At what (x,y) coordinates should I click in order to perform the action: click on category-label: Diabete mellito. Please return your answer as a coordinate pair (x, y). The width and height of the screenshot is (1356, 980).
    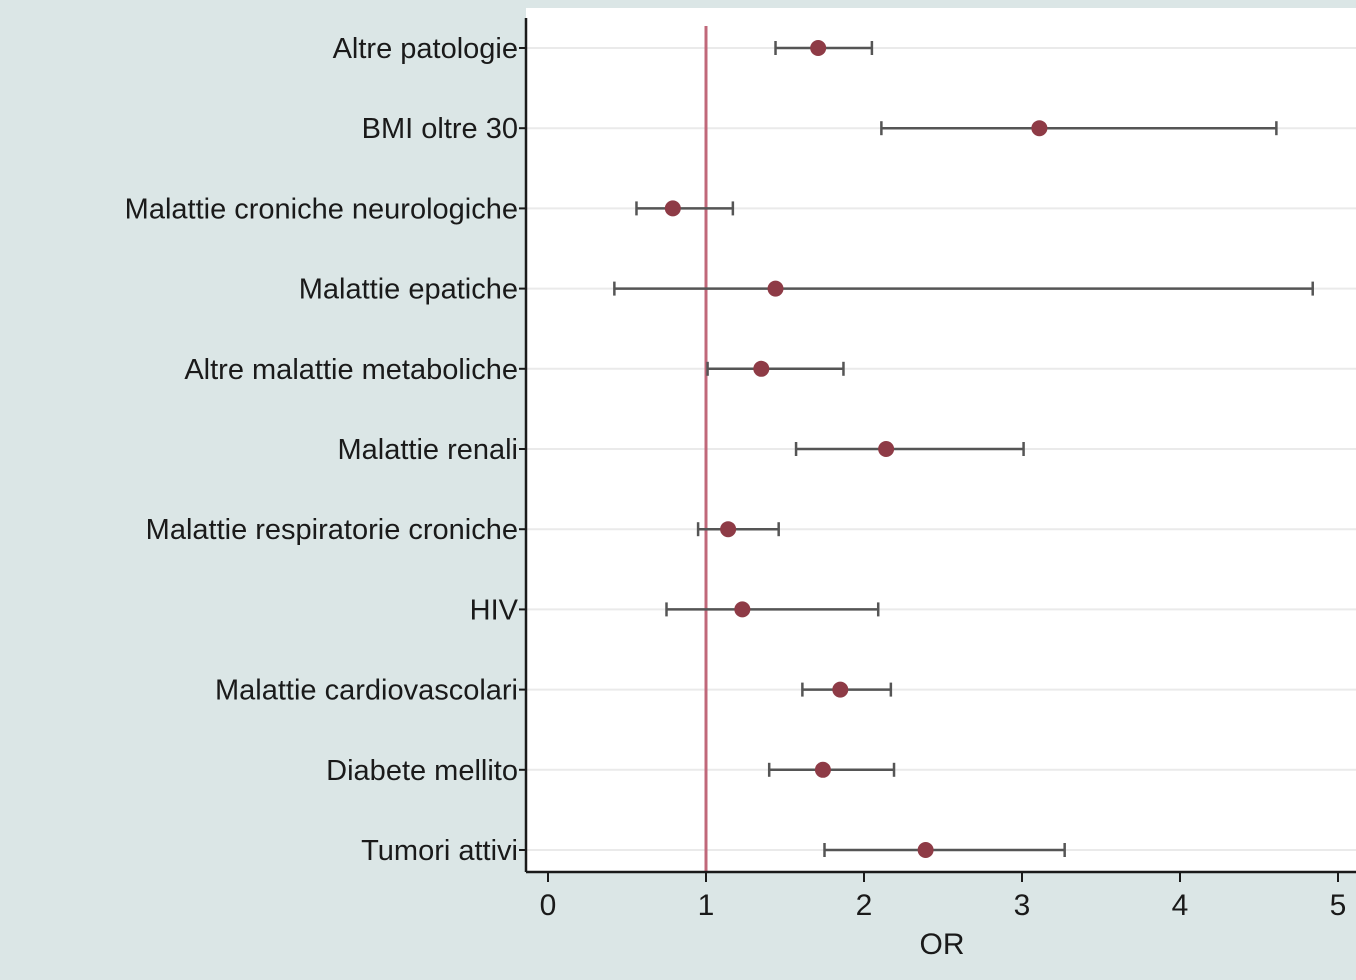
    Looking at the image, I should click on (422, 771).